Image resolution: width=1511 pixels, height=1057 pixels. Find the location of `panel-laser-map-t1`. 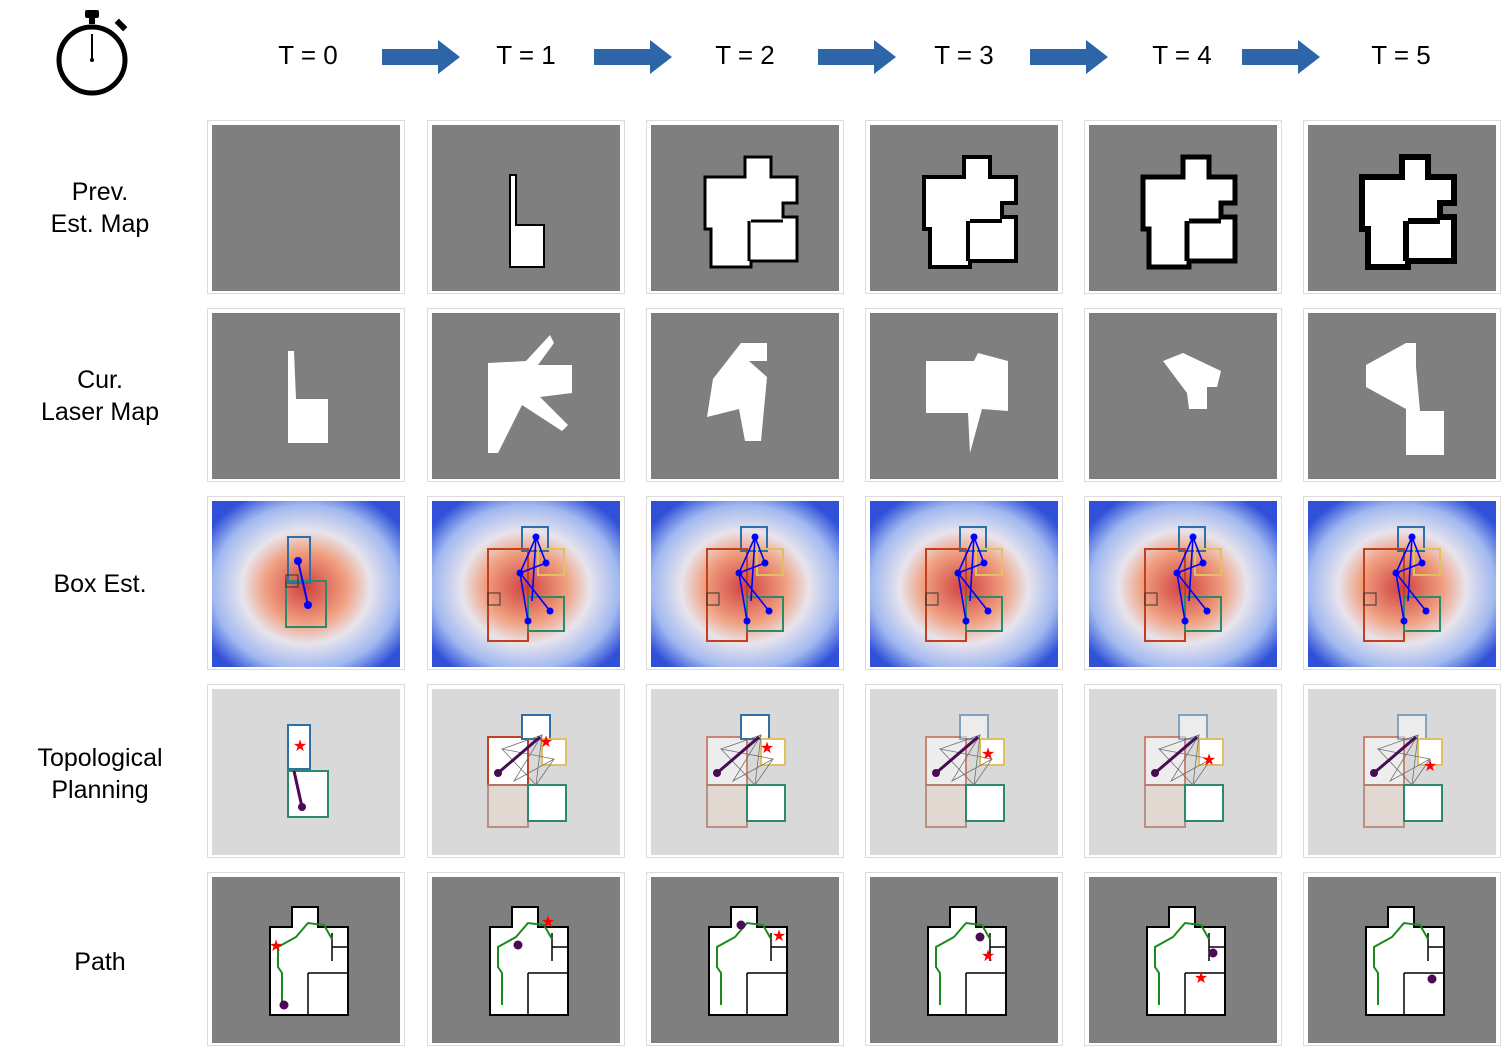

panel-laser-map-t1 is located at coordinates (526, 395).